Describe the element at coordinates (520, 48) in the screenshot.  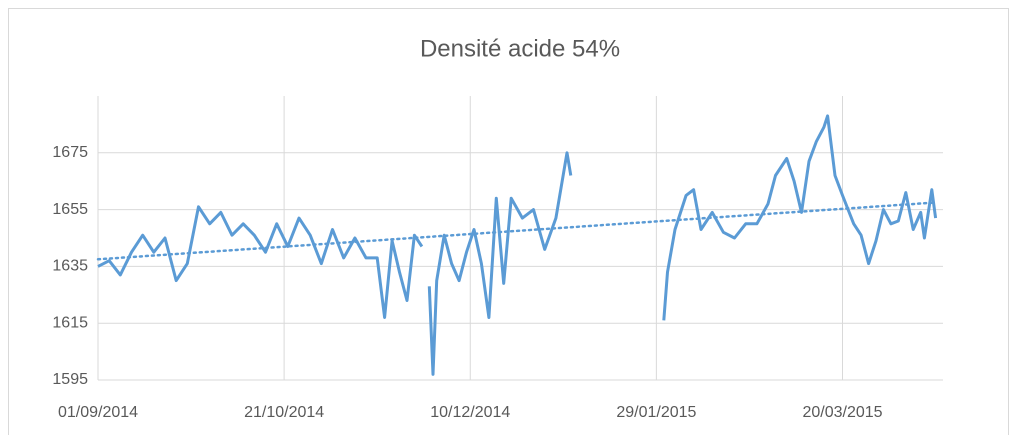
I see `chart-title: Densité acide 54%` at that location.